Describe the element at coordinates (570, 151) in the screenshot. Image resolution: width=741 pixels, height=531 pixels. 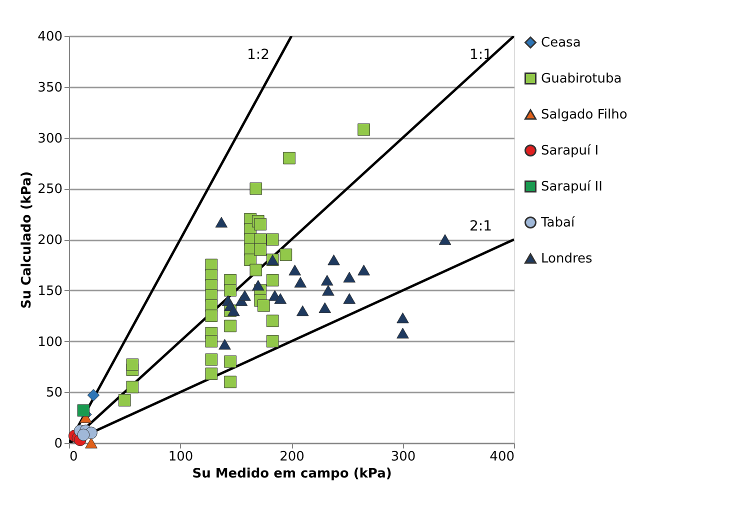
I see `legend-label: Sarapuí I` at that location.